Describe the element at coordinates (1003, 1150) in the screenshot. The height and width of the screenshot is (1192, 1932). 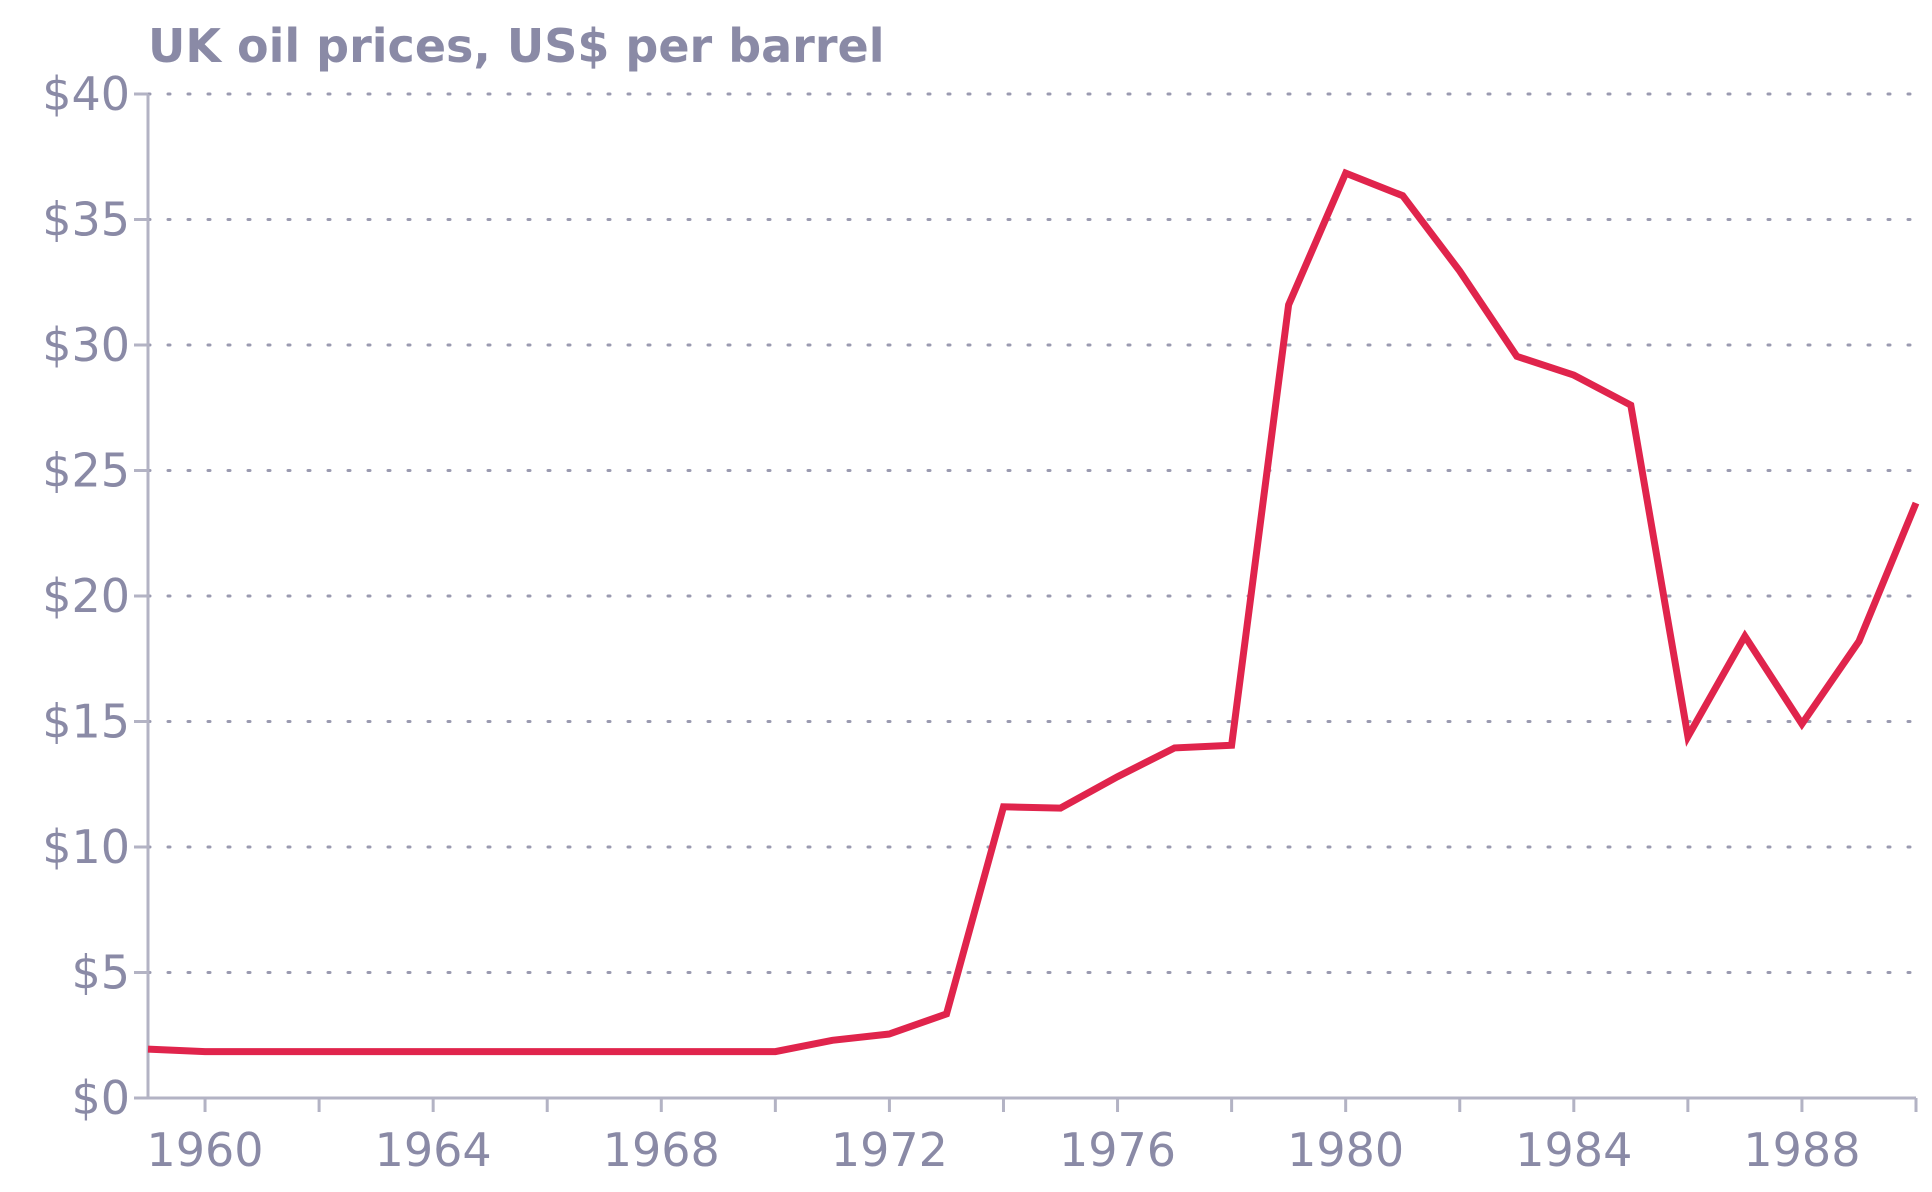
I see `x-tick-labels: 1960 1964 1968 1972 1976 1980 1984 1988` at that location.